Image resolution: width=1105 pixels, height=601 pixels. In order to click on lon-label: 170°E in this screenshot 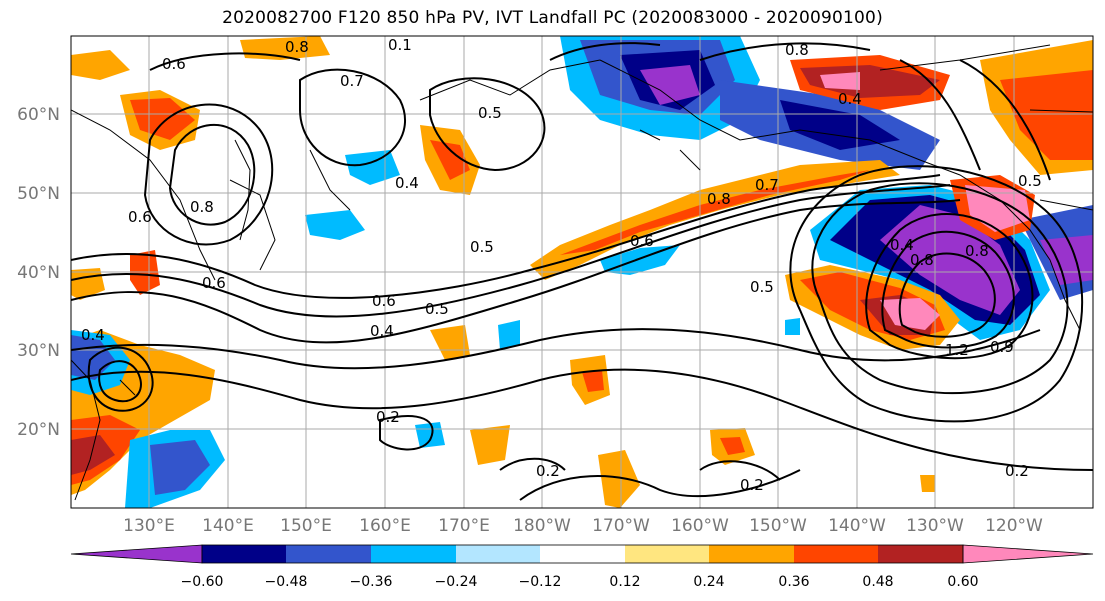, I will do `click(464, 526)`.